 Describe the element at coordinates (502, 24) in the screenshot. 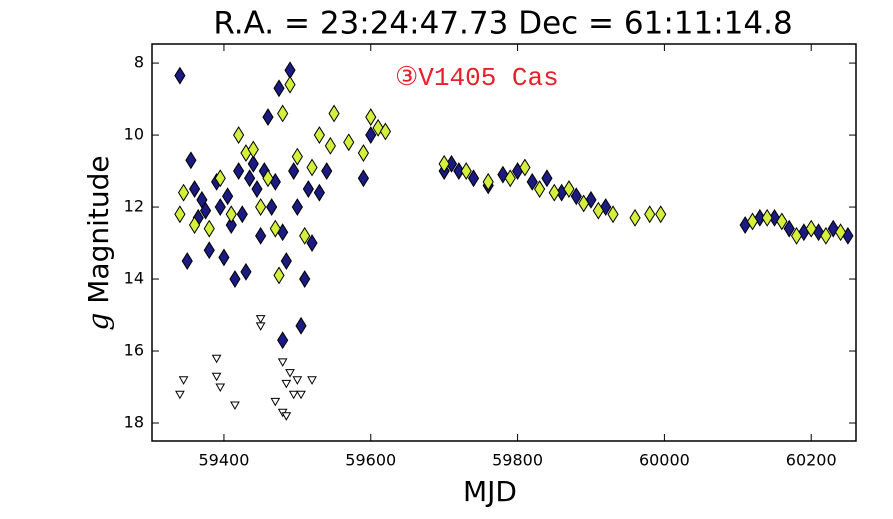

I see `chart-title: R.A. = 23:24:47.73 Dec = 61:11:14.8` at that location.